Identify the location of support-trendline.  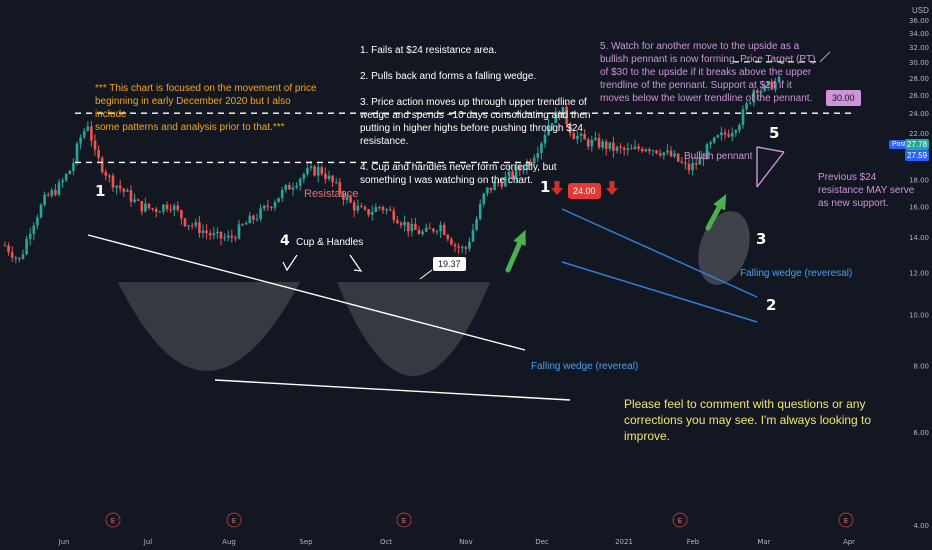
(392, 390).